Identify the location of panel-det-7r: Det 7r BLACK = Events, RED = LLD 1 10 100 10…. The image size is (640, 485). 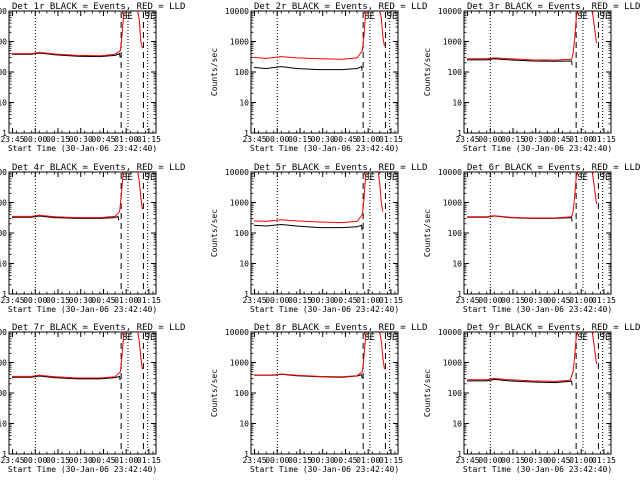
(92, 398).